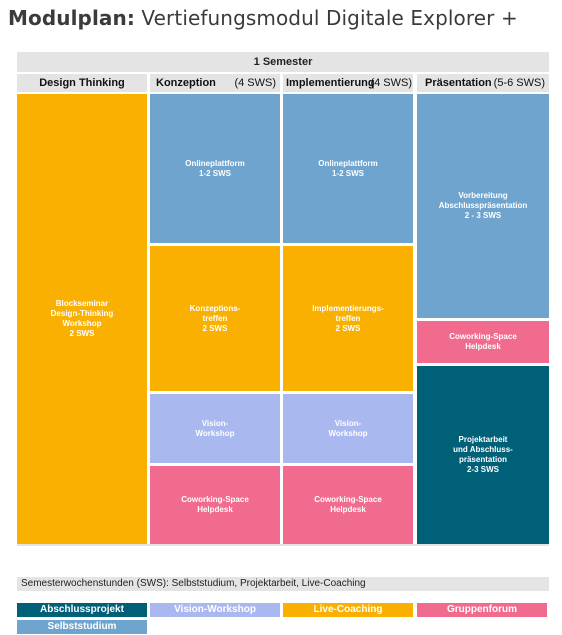 The width and height of the screenshot is (562, 635). I want to click on block-label: Implementierungs- treffen 2 SWS, so click(348, 318).